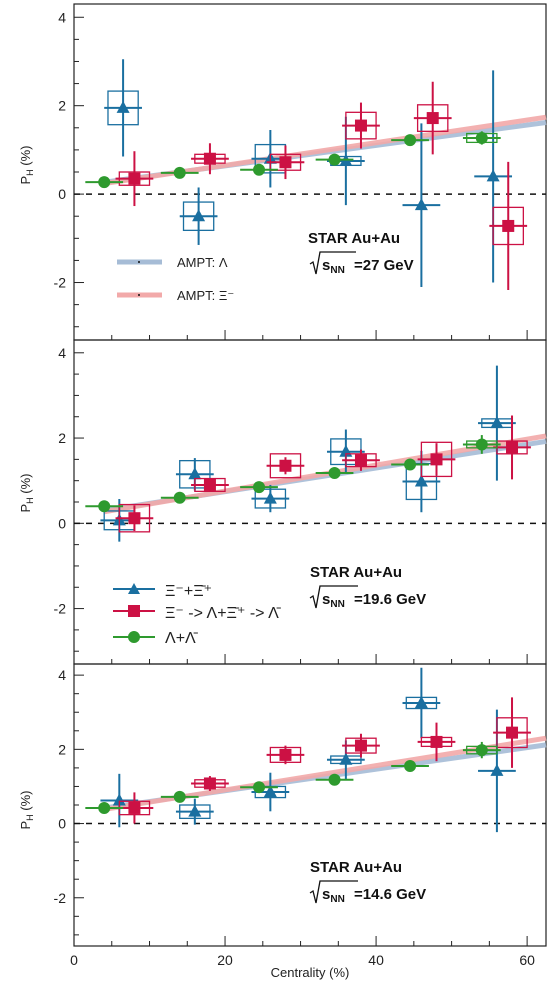 This screenshot has width=553, height=985. Describe the element at coordinates (188, 591) in the screenshot. I see `legend-label-xi: Ξ⁻+Ξ̄⁺` at that location.